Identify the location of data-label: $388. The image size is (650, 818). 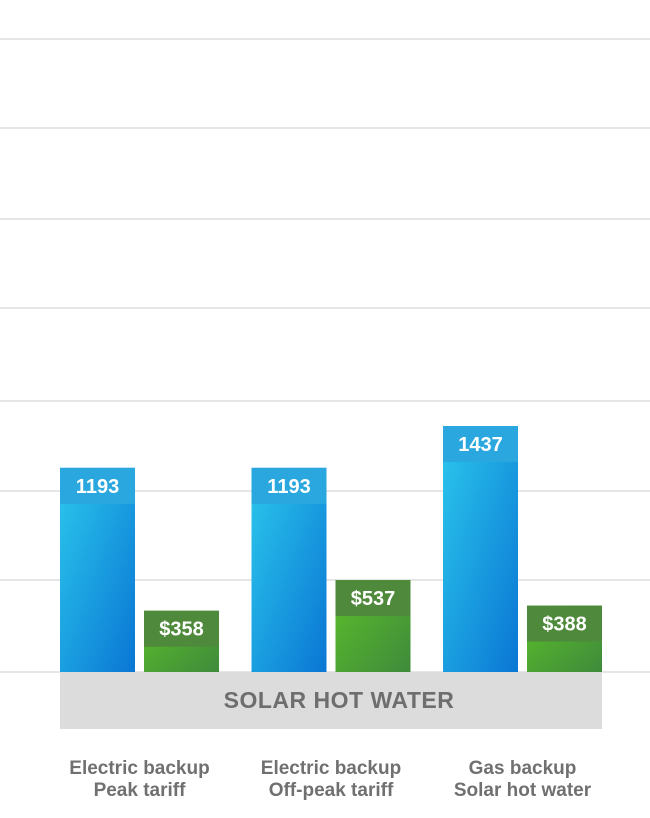
(564, 625).